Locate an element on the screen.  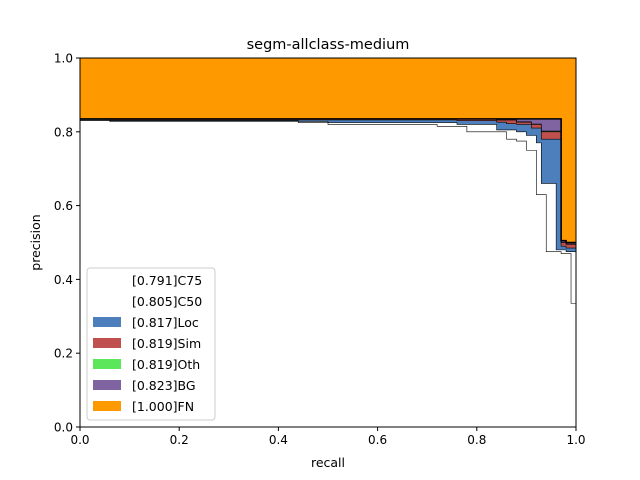
legend-label: [1.000]FN is located at coordinates (163, 406).